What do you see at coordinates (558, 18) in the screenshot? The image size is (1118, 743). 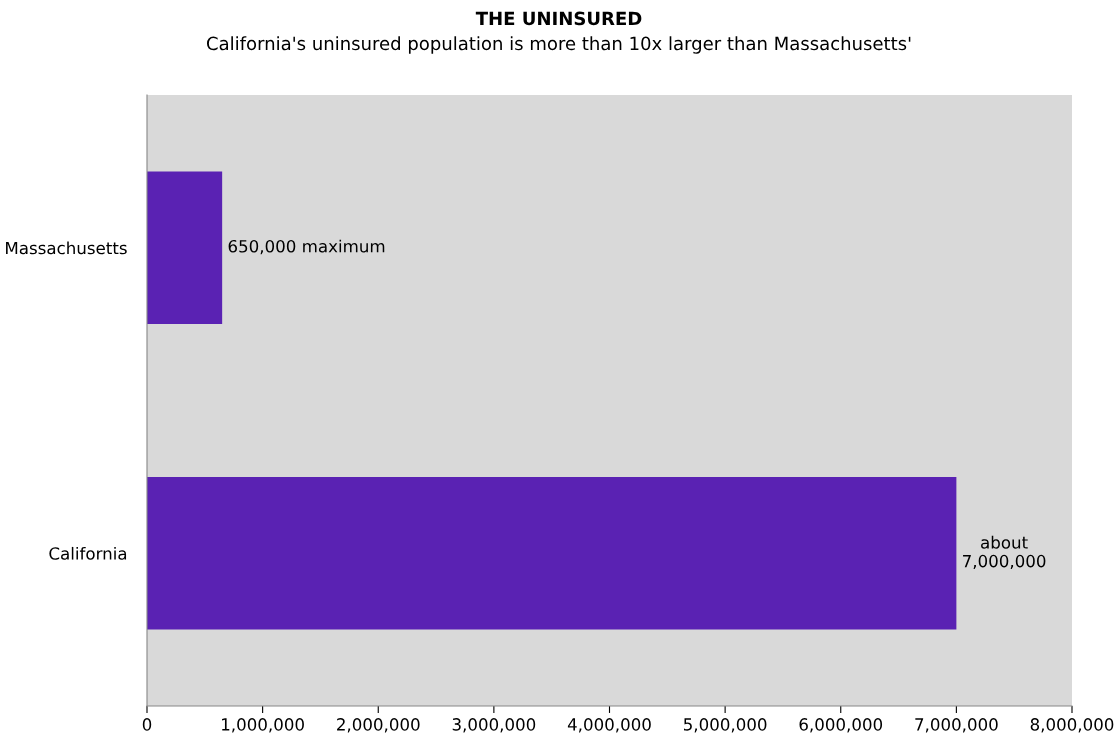 I see `chart-title: THE UNINSURED` at bounding box center [558, 18].